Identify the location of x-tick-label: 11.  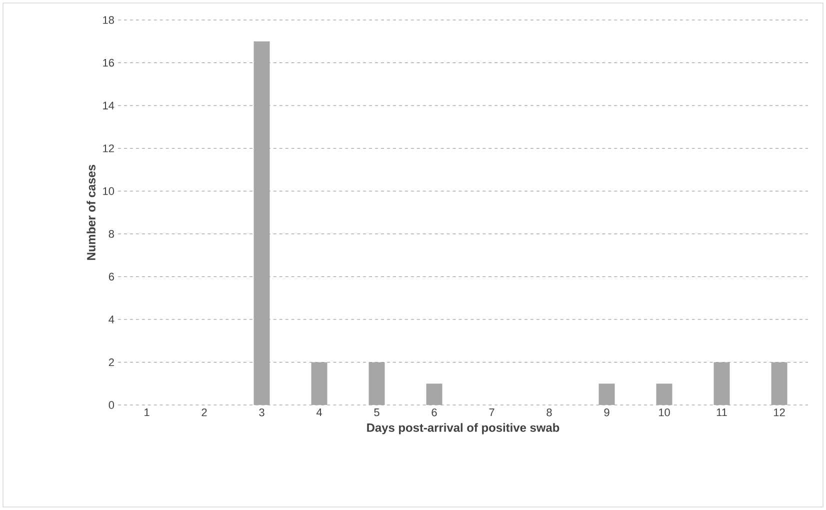
(721, 412).